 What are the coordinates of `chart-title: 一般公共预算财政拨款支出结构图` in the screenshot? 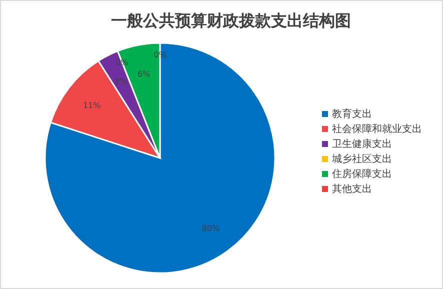 It's located at (231, 20).